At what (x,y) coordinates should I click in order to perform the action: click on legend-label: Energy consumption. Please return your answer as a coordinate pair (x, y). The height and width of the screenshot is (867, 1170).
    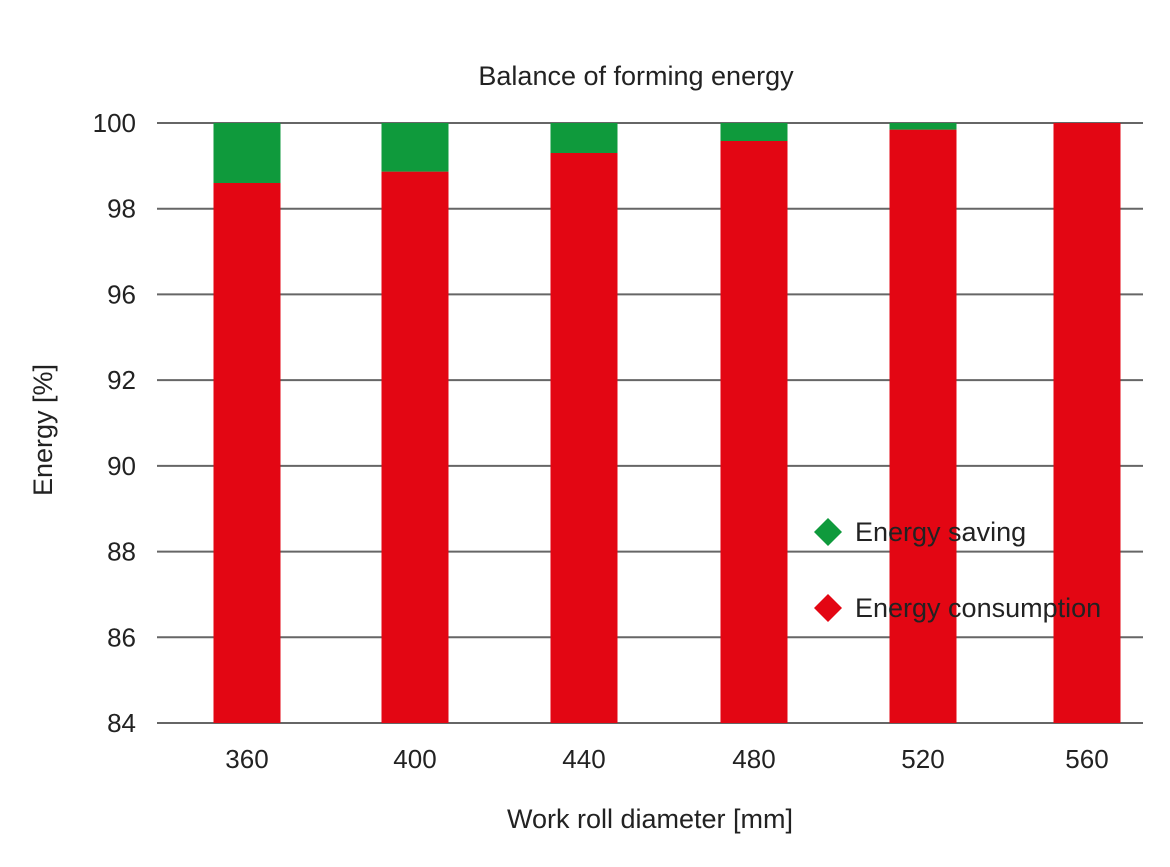
    Looking at the image, I should click on (978, 608).